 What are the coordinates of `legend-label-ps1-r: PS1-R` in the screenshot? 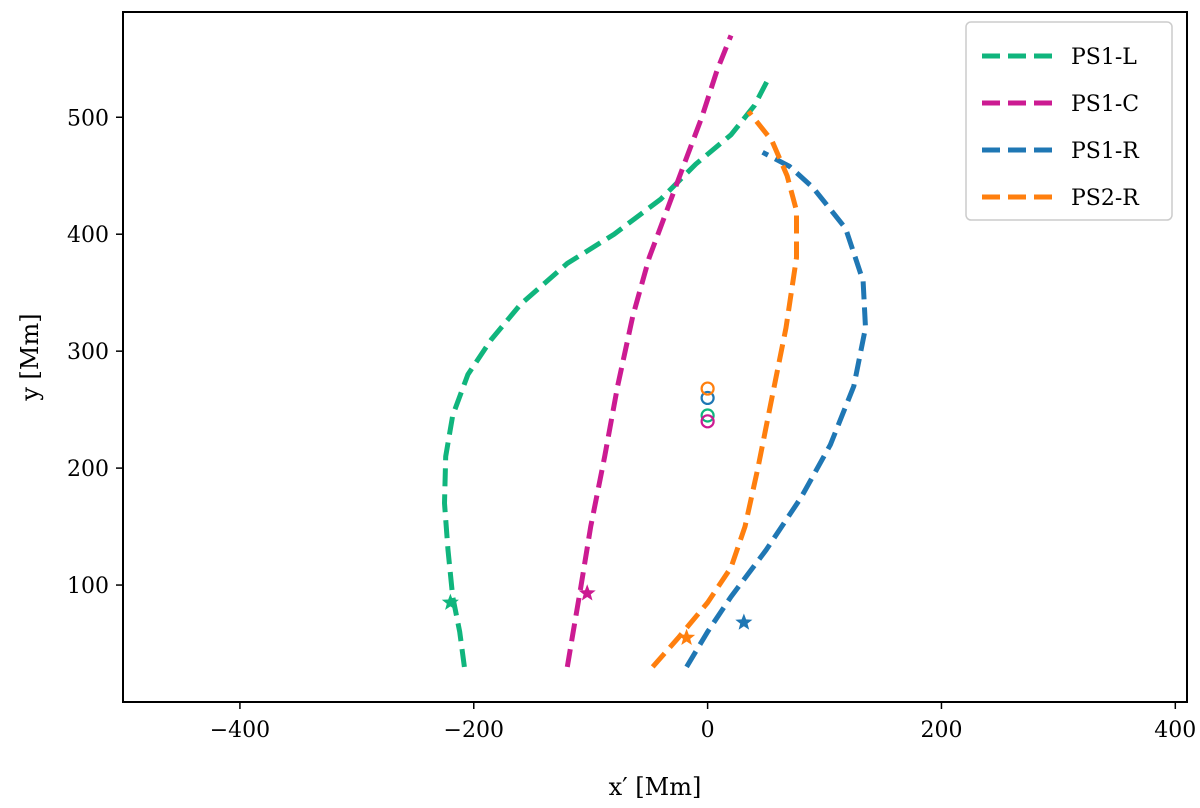 It's located at (1105, 151).